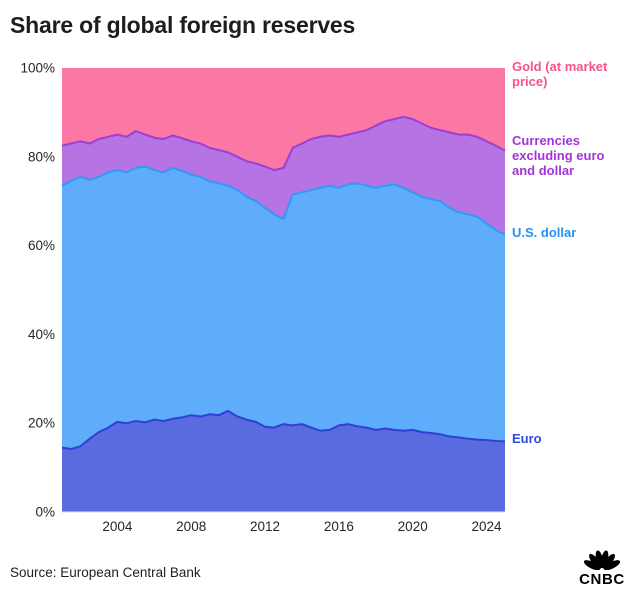 Image resolution: width=639 pixels, height=612 pixels. I want to click on x-tick-label: 2012, so click(265, 526).